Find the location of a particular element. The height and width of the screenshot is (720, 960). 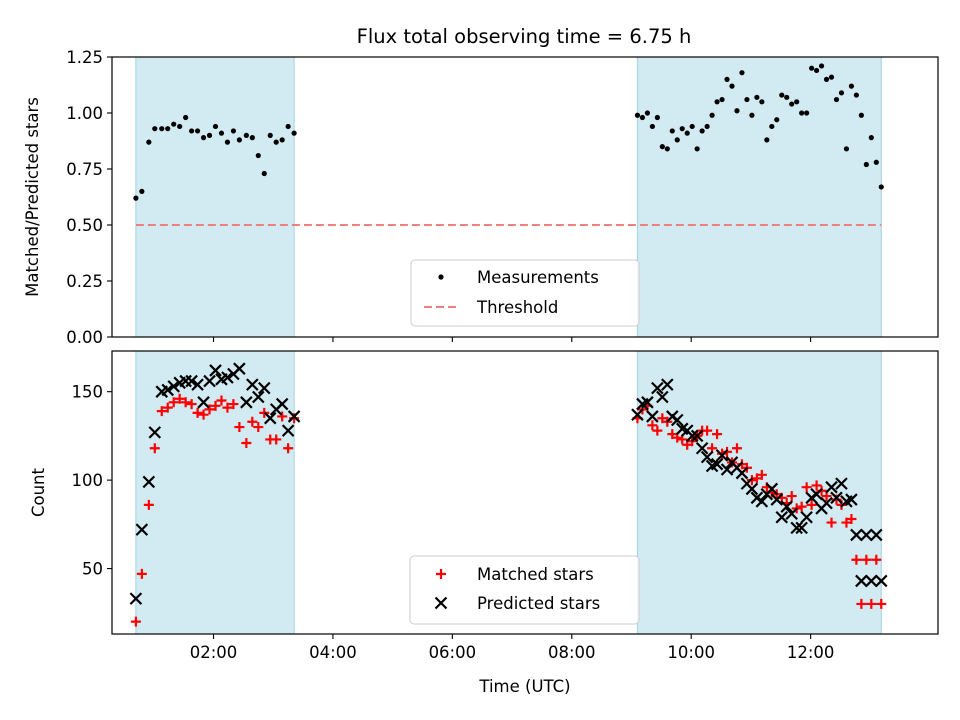

bottom-y-axis-label: Count is located at coordinates (38, 492).